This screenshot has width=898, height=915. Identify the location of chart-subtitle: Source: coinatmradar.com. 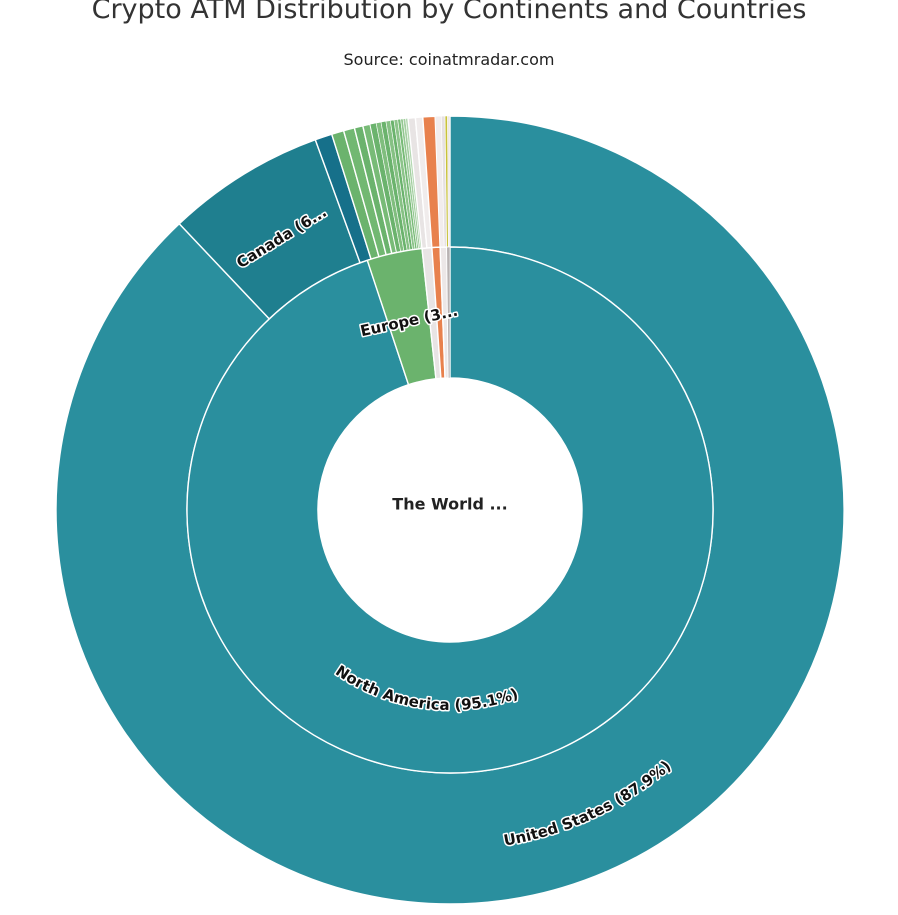
(449, 59).